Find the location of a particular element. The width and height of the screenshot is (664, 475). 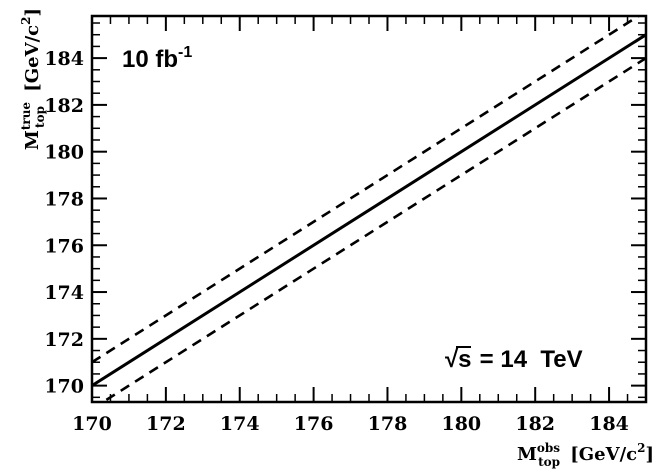

x-axis-symbol: M is located at coordinates (527, 454).